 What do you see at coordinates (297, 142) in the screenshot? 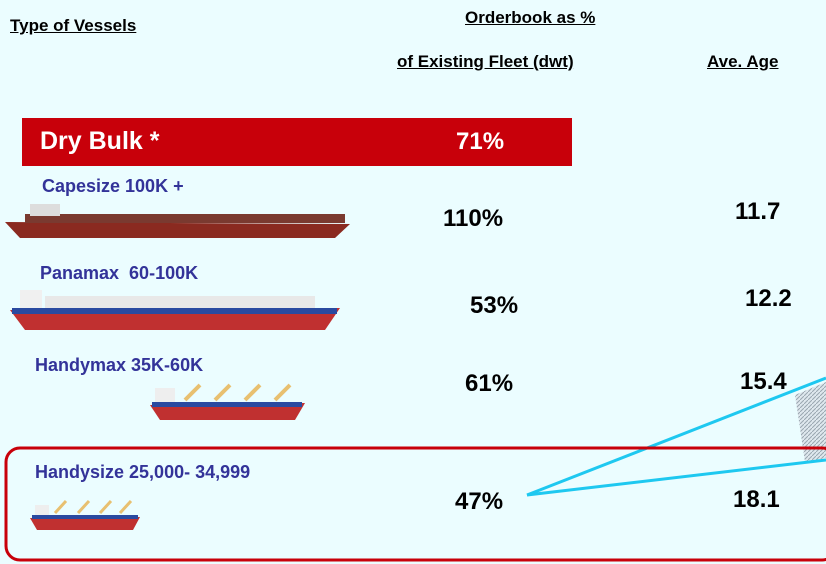
I see `group-banner` at bounding box center [297, 142].